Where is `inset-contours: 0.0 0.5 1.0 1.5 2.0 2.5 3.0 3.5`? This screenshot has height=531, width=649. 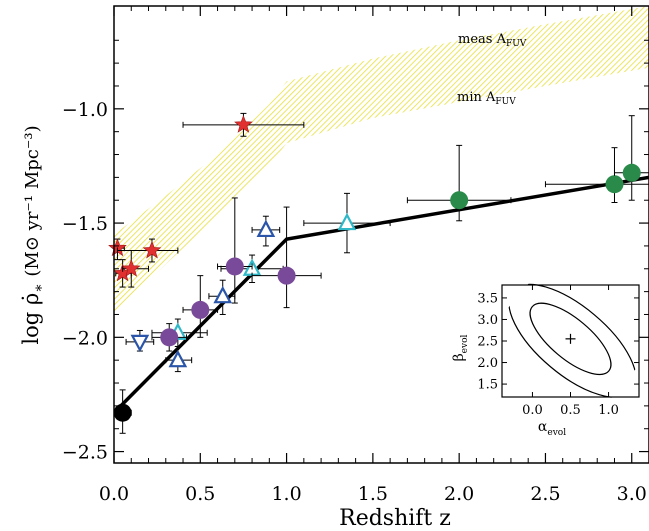
inset-contours: 0.0 0.5 1.0 1.5 2.0 2.5 3.0 3.5 is located at coordinates (558, 350).